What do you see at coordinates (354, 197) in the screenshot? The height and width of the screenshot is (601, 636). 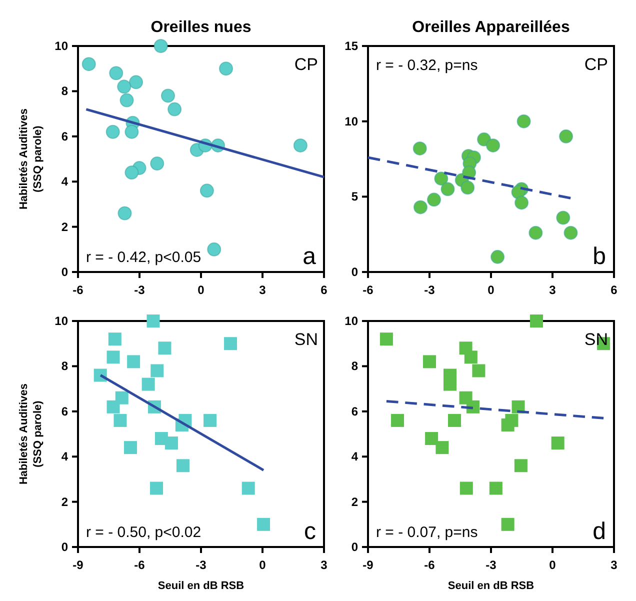 I see `y-tick-label: 5` at bounding box center [354, 197].